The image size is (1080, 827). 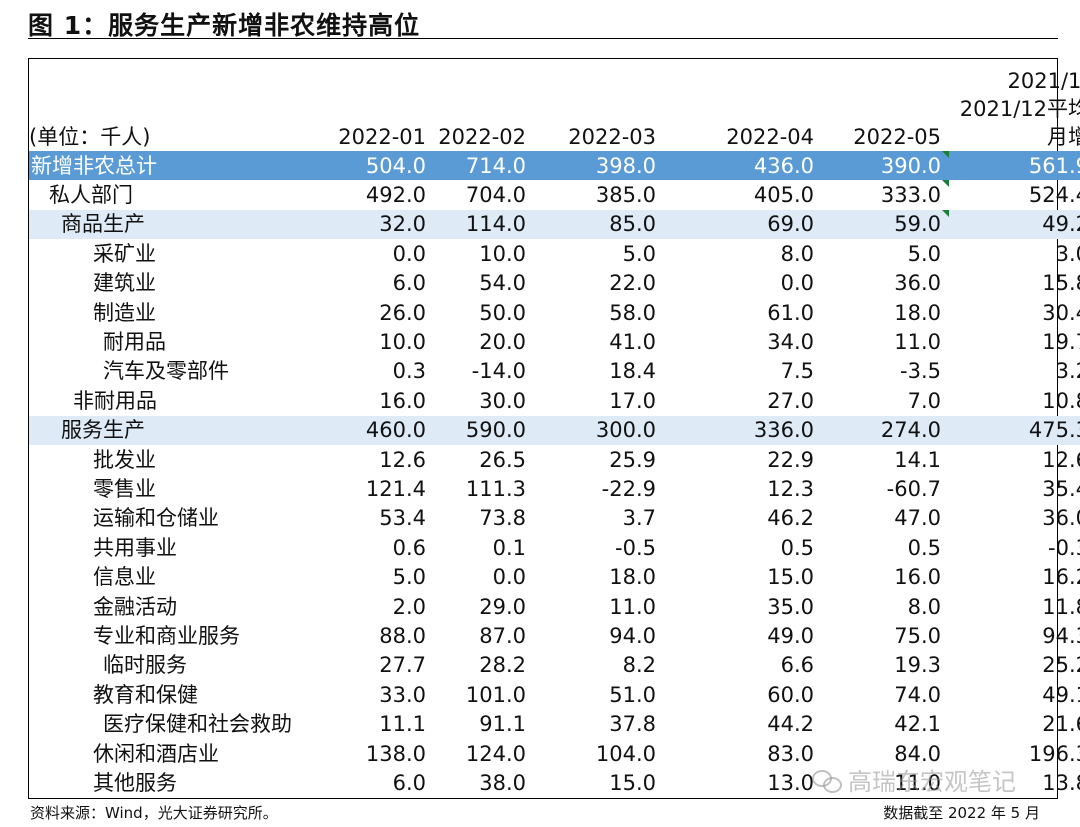 I want to click on value-cell: 35.0, so click(x=790, y=606).